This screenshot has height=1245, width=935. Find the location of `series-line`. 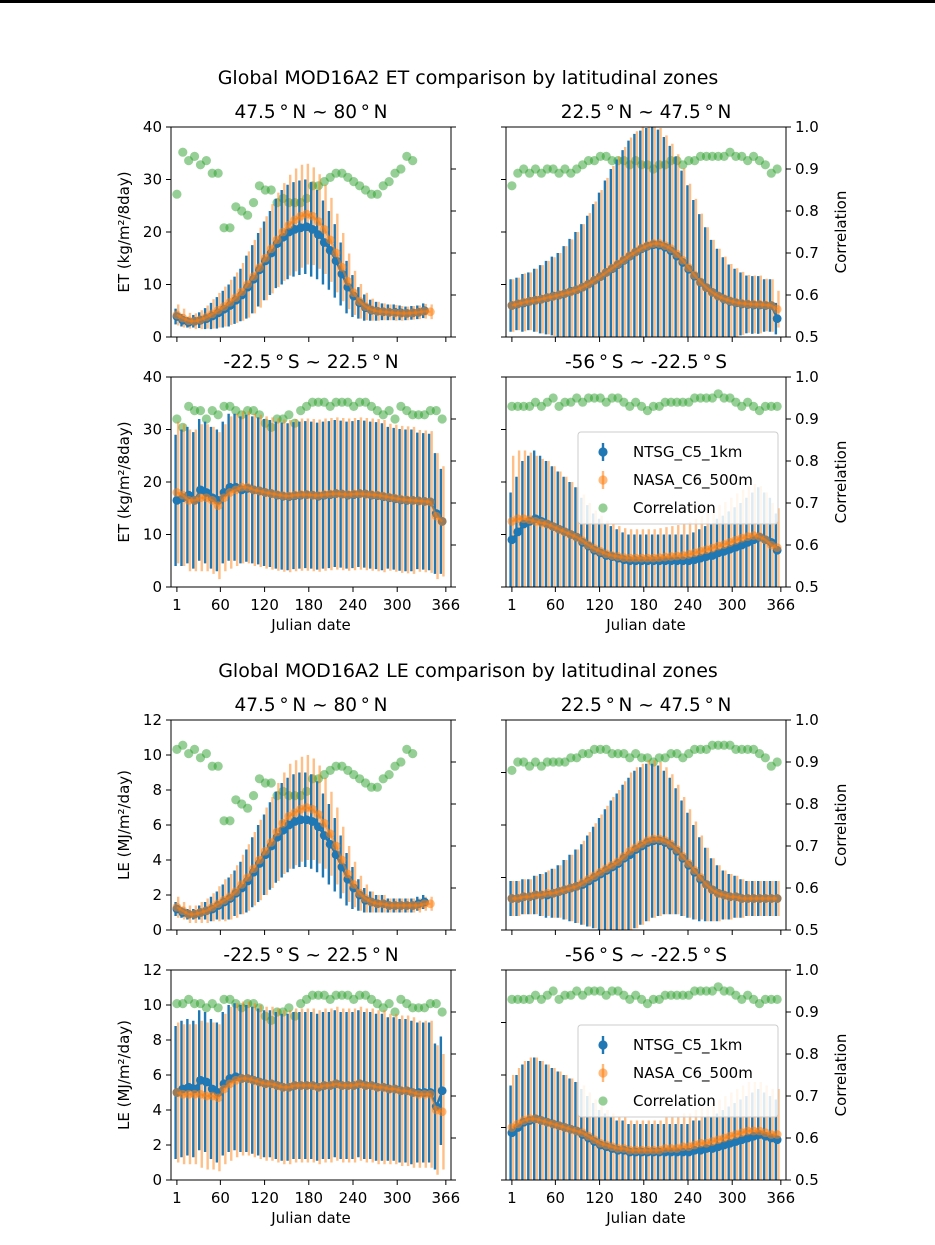

series-line is located at coordinates (303, 861).